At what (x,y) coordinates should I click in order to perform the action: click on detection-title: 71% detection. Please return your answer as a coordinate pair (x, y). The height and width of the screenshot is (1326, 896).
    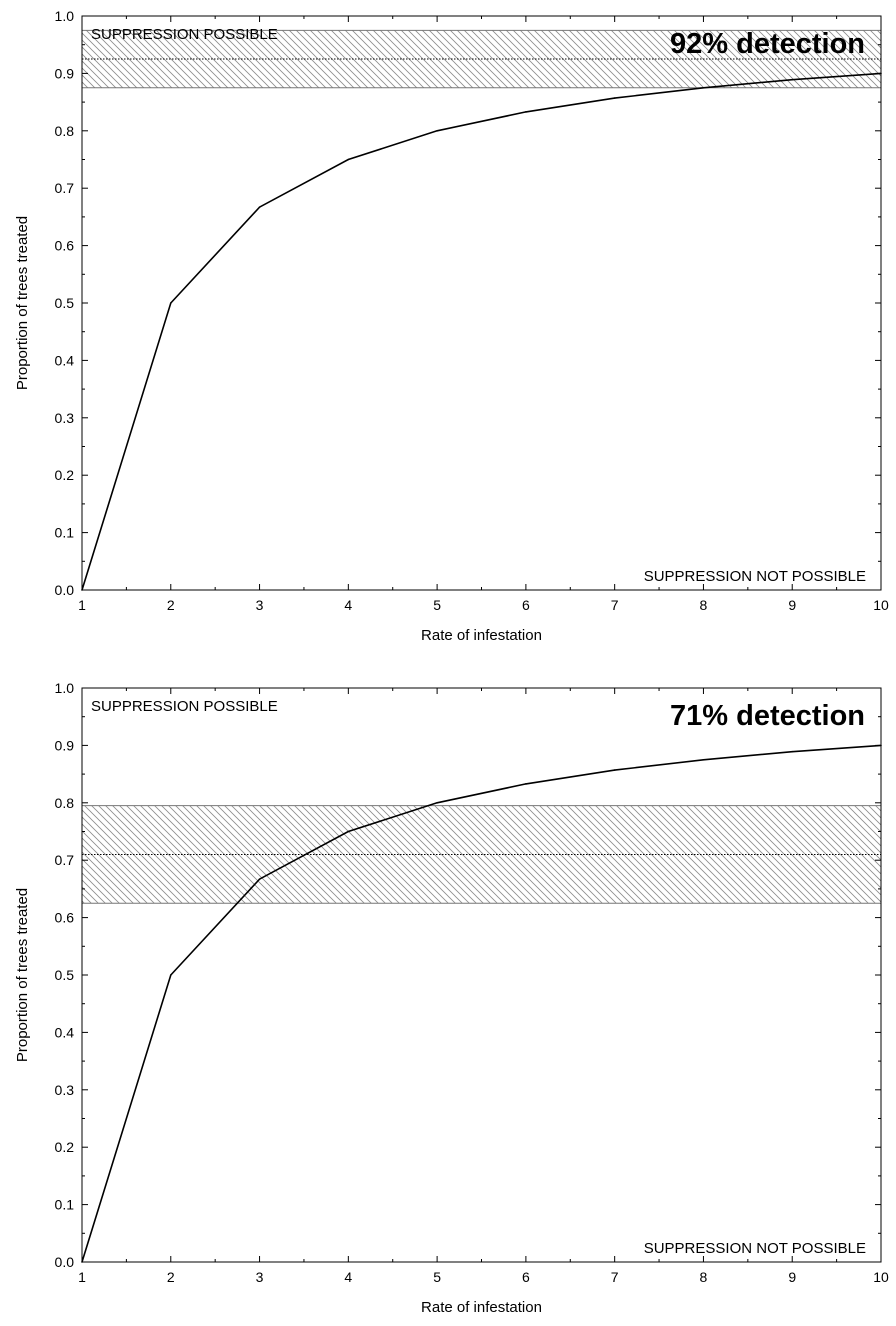
    Looking at the image, I should click on (767, 716).